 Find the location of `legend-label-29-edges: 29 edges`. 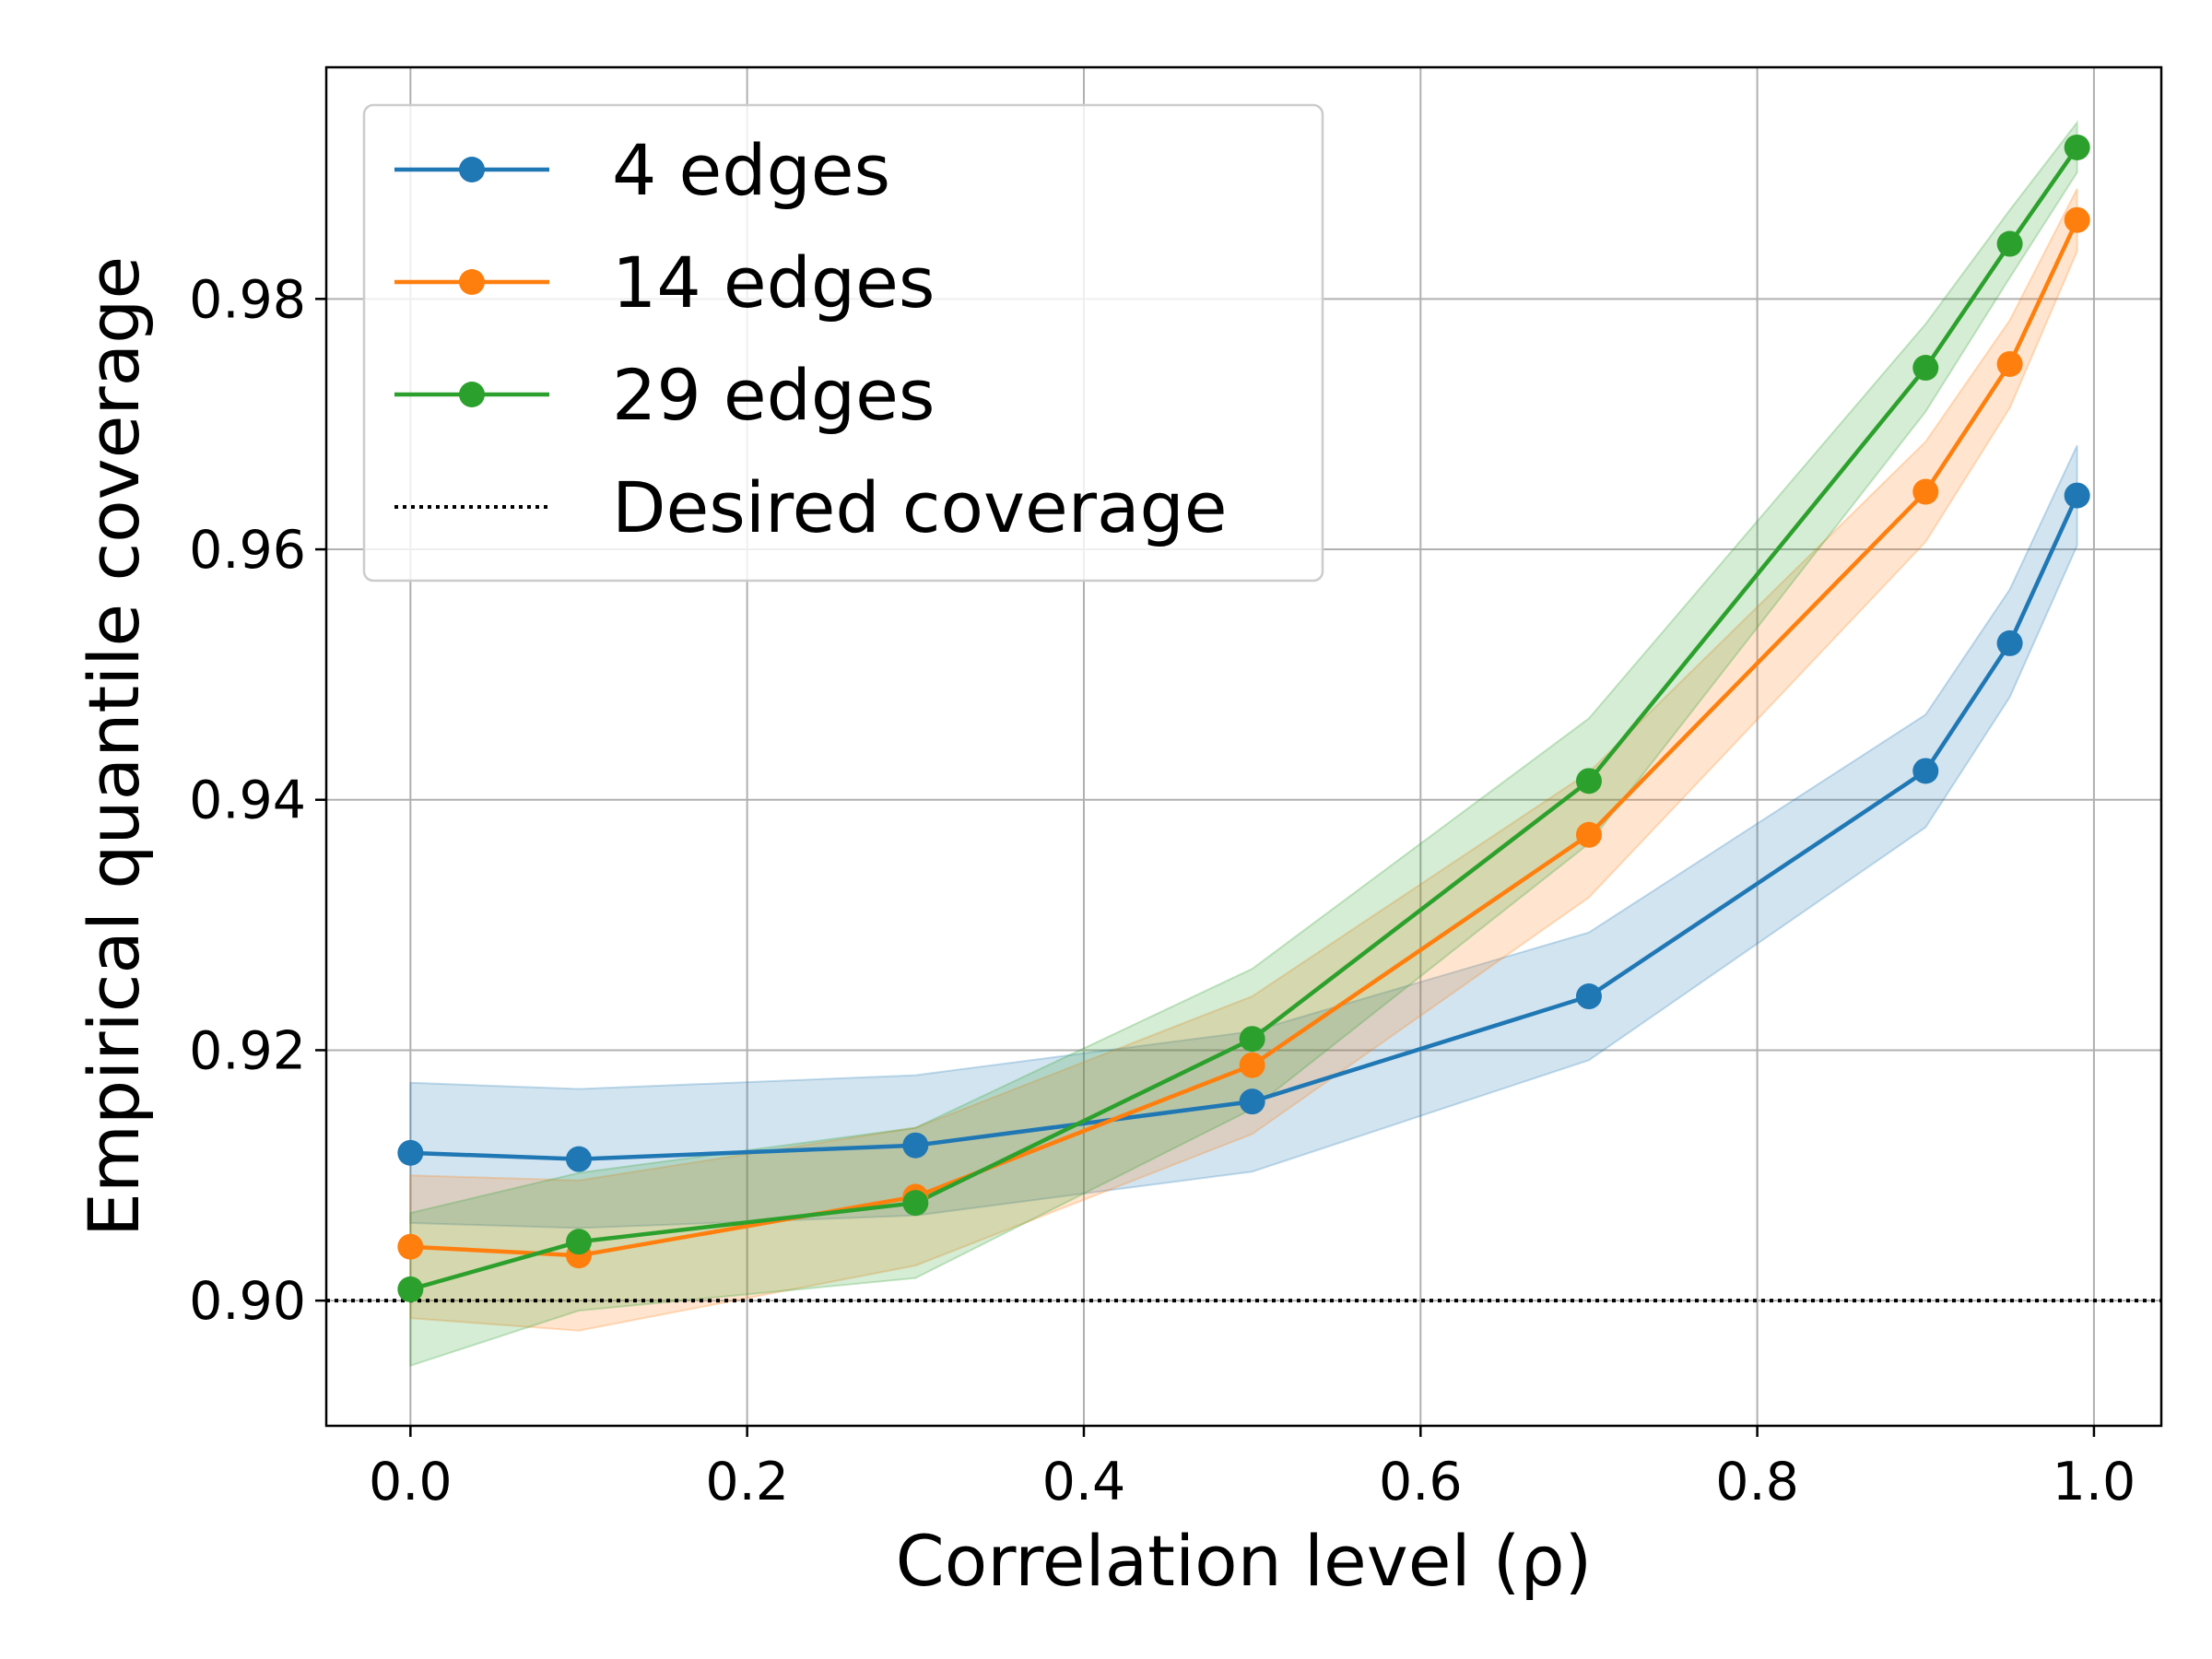

legend-label-29-edges: 29 edges is located at coordinates (773, 395).